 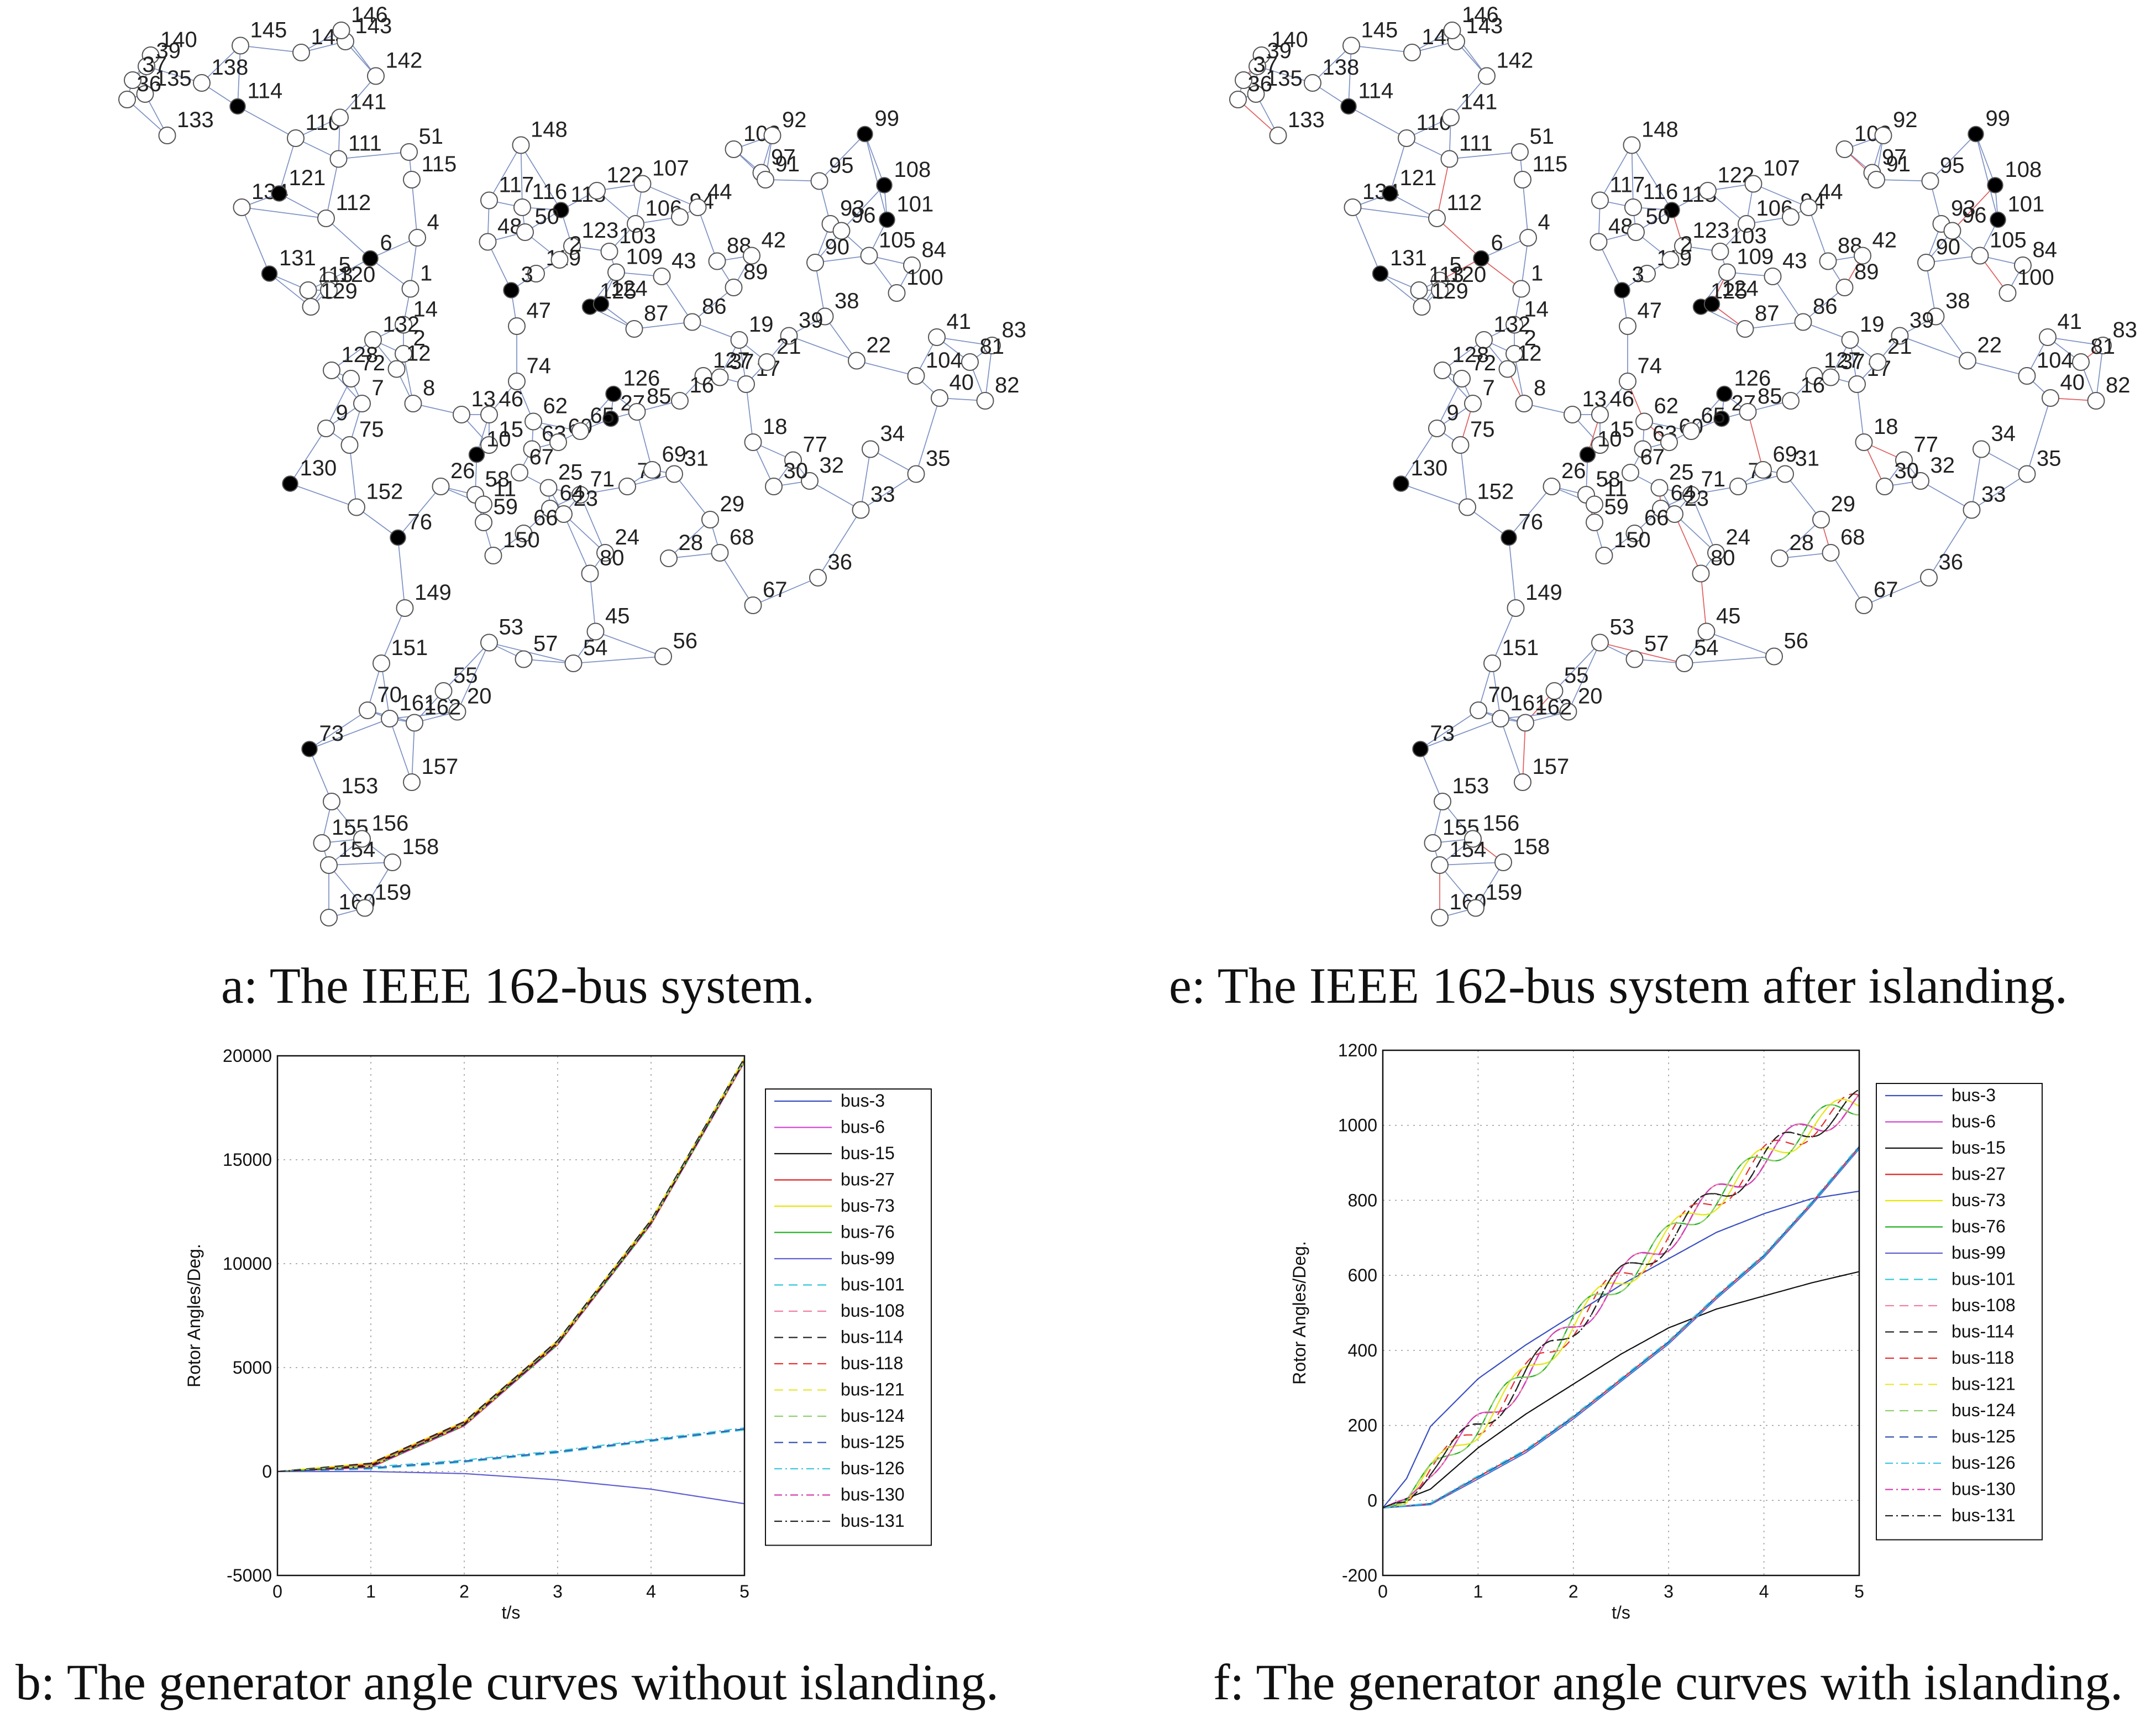 What do you see at coordinates (1907, 471) in the screenshot?
I see `bus-label: 30` at bounding box center [1907, 471].